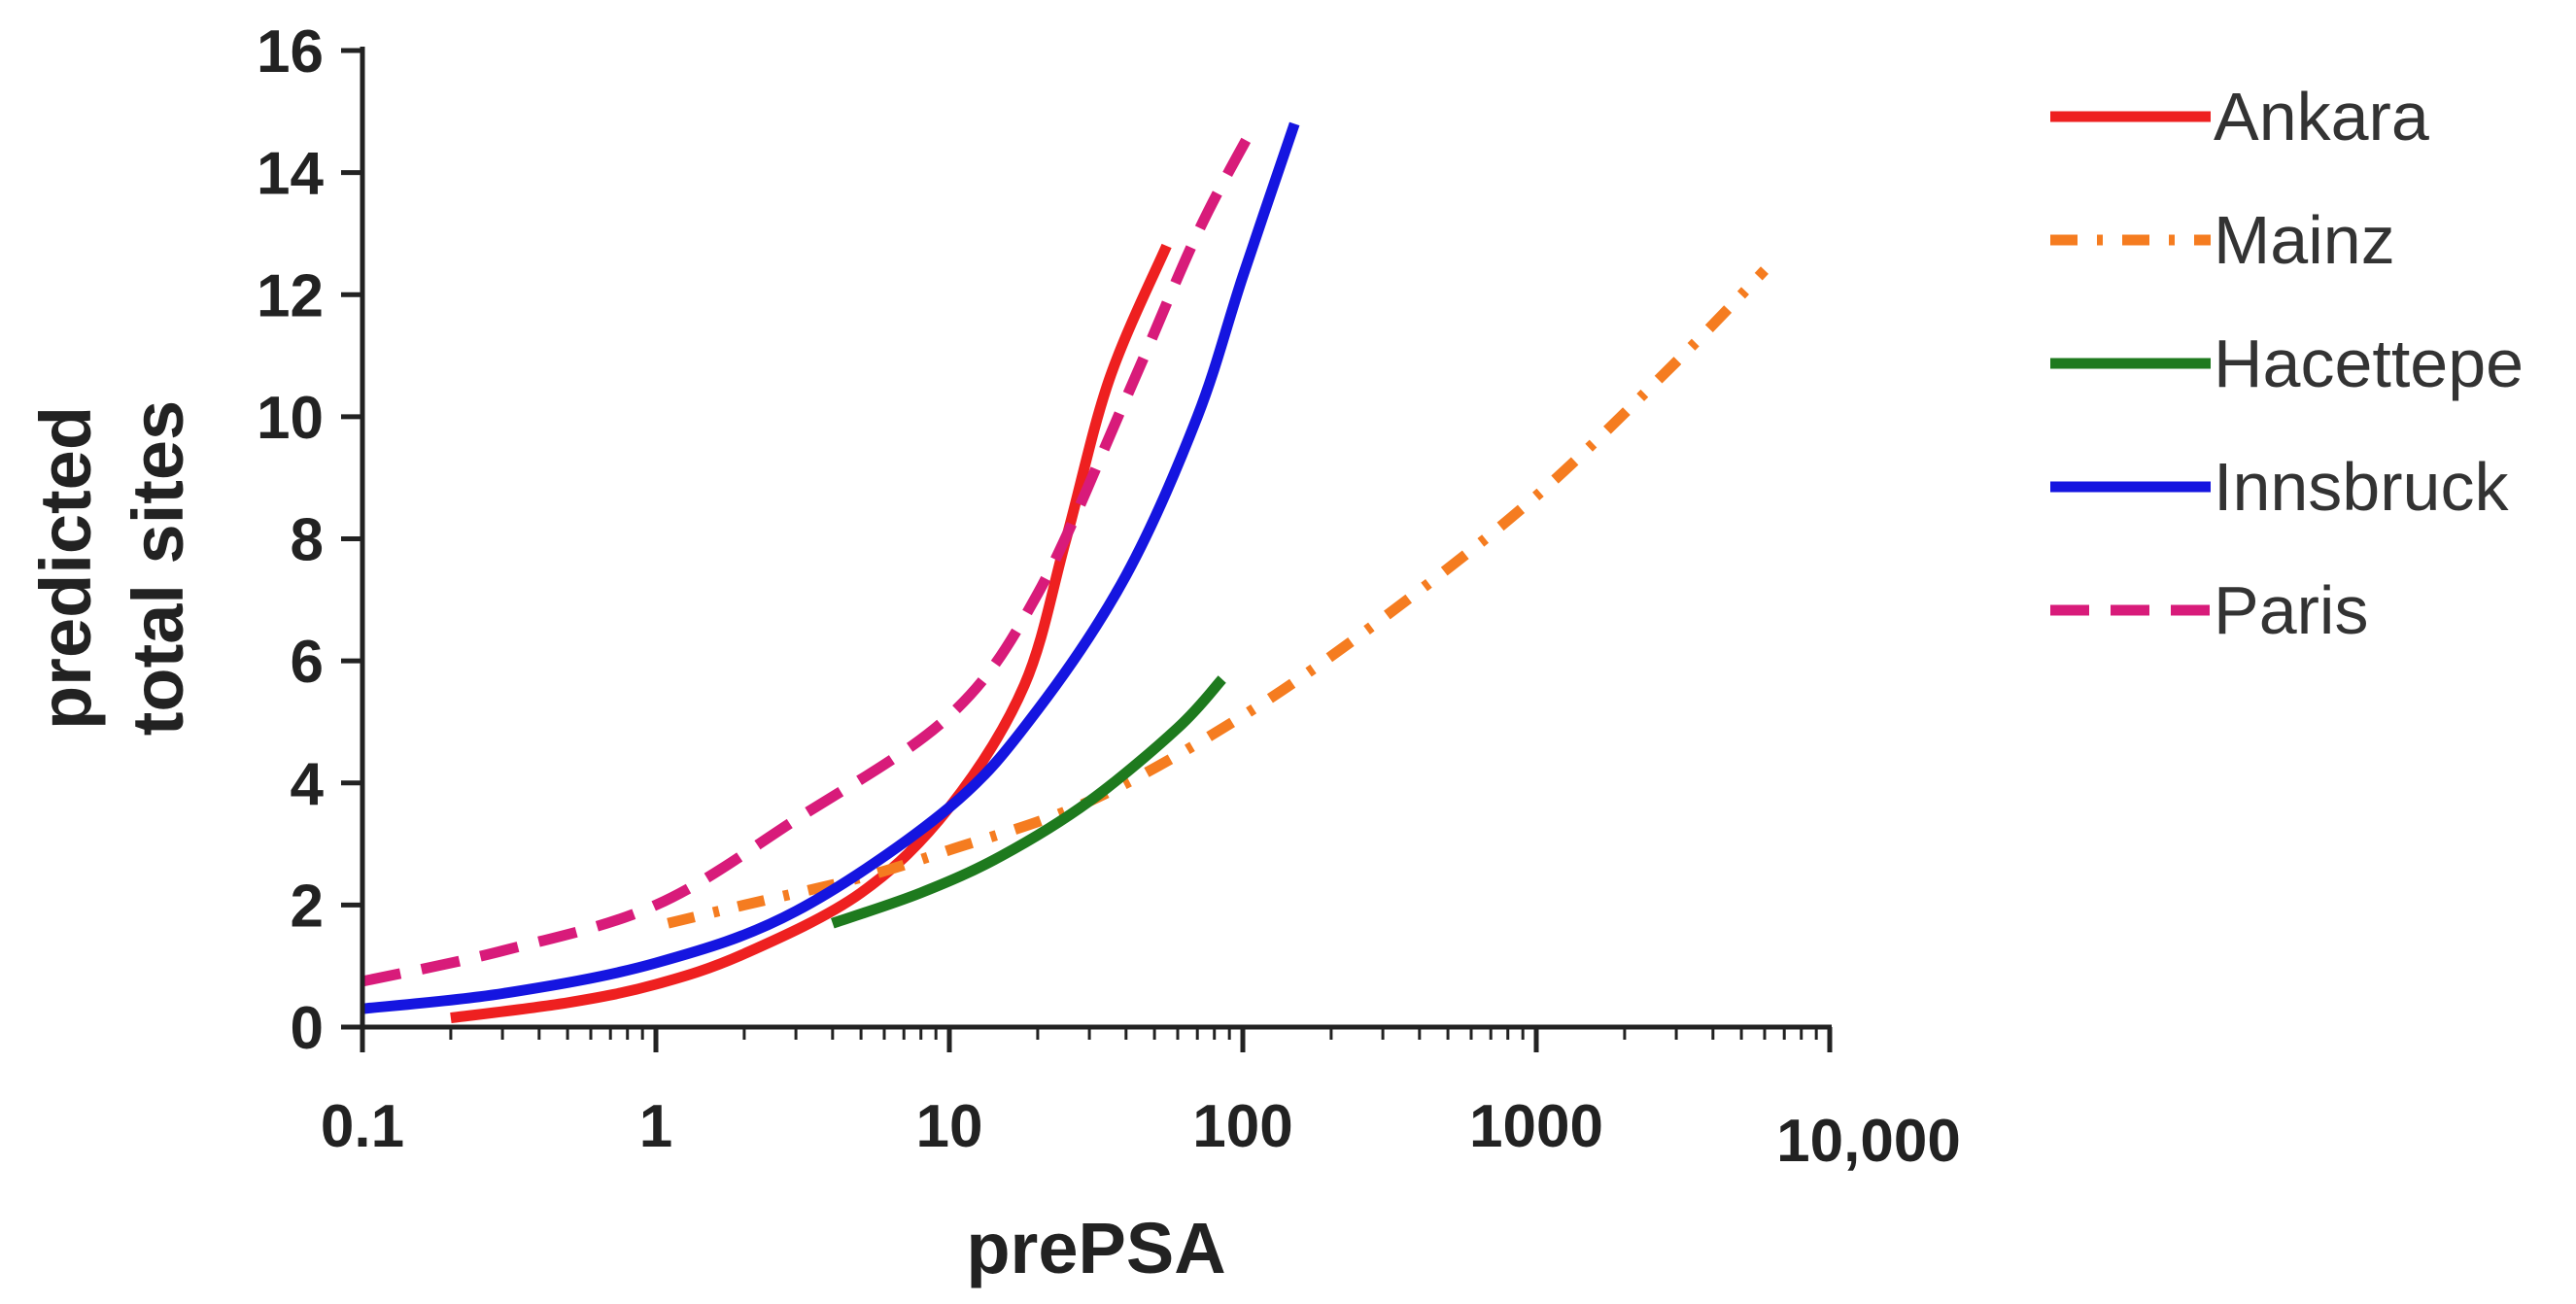 This screenshot has height=1304, width=2576. I want to click on y-tick-label: 14, so click(290, 174).